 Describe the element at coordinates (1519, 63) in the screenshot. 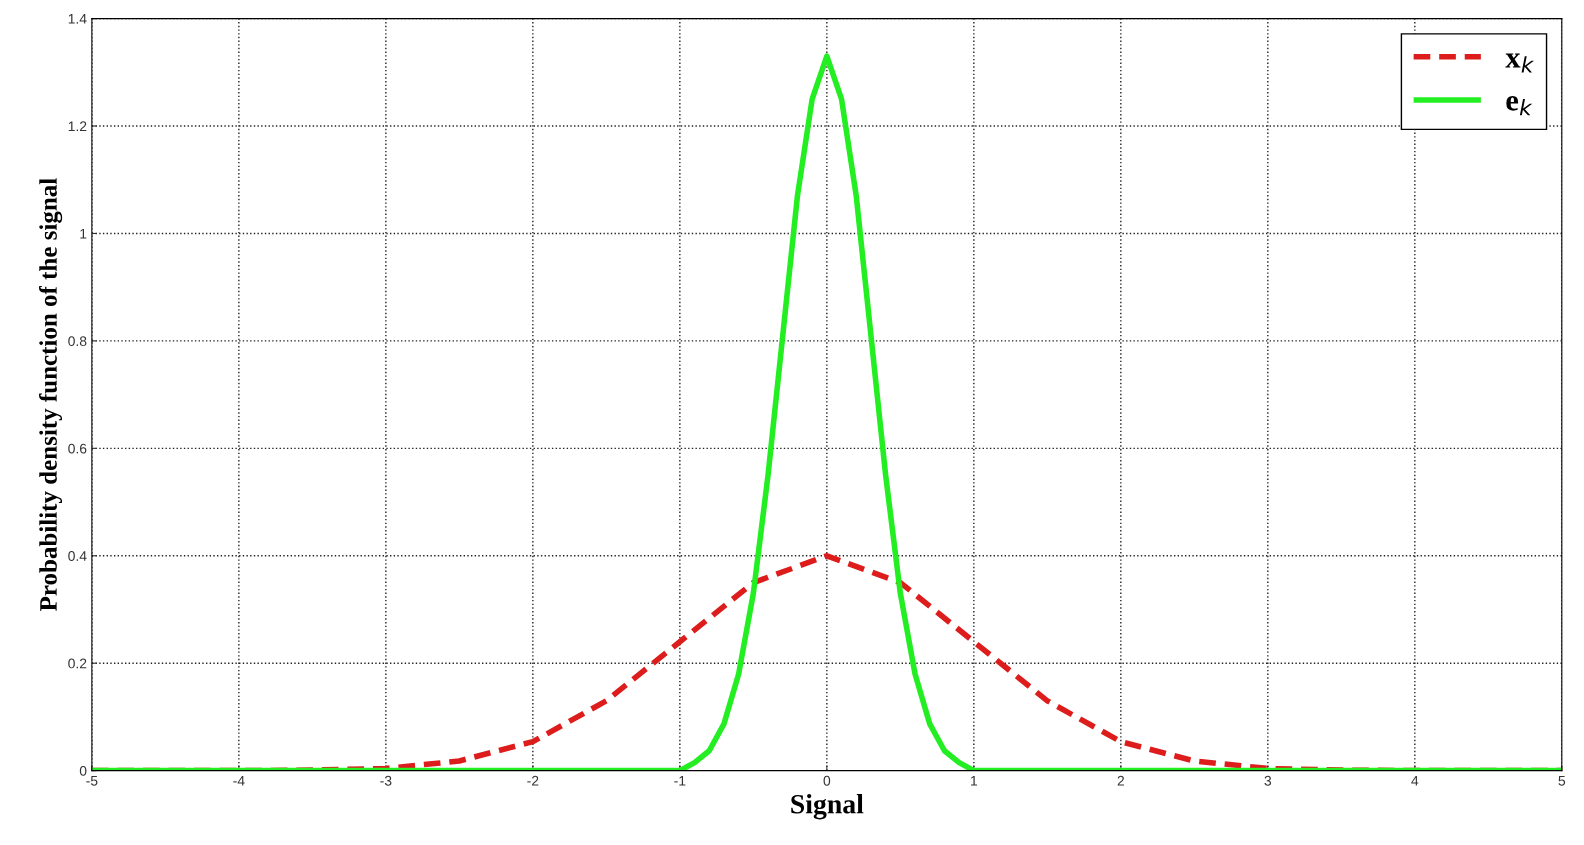

I see `legend-label: x$_{k}$` at that location.